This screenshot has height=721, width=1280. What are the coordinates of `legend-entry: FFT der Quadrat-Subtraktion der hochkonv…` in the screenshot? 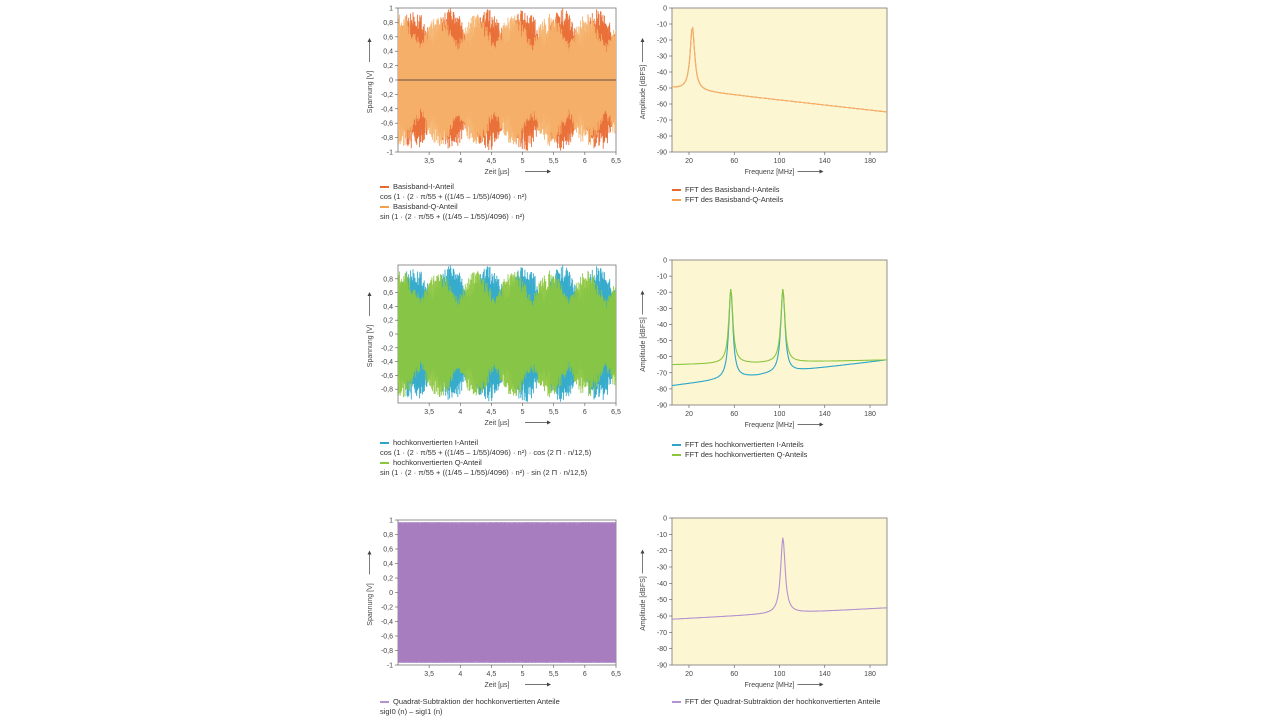 It's located at (776, 702).